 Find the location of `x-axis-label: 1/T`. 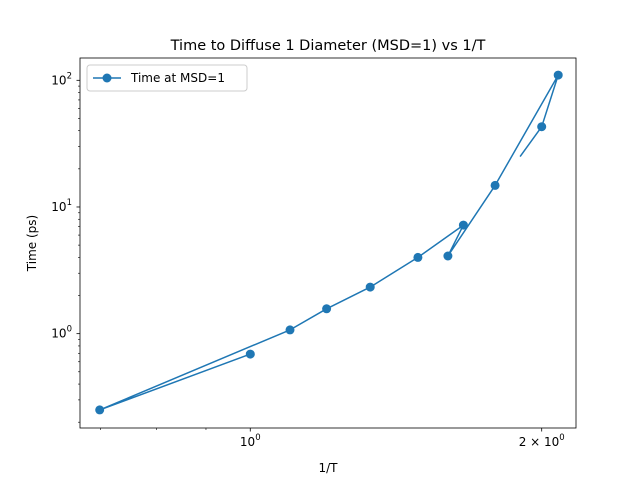

x-axis-label: 1/T is located at coordinates (328, 468).